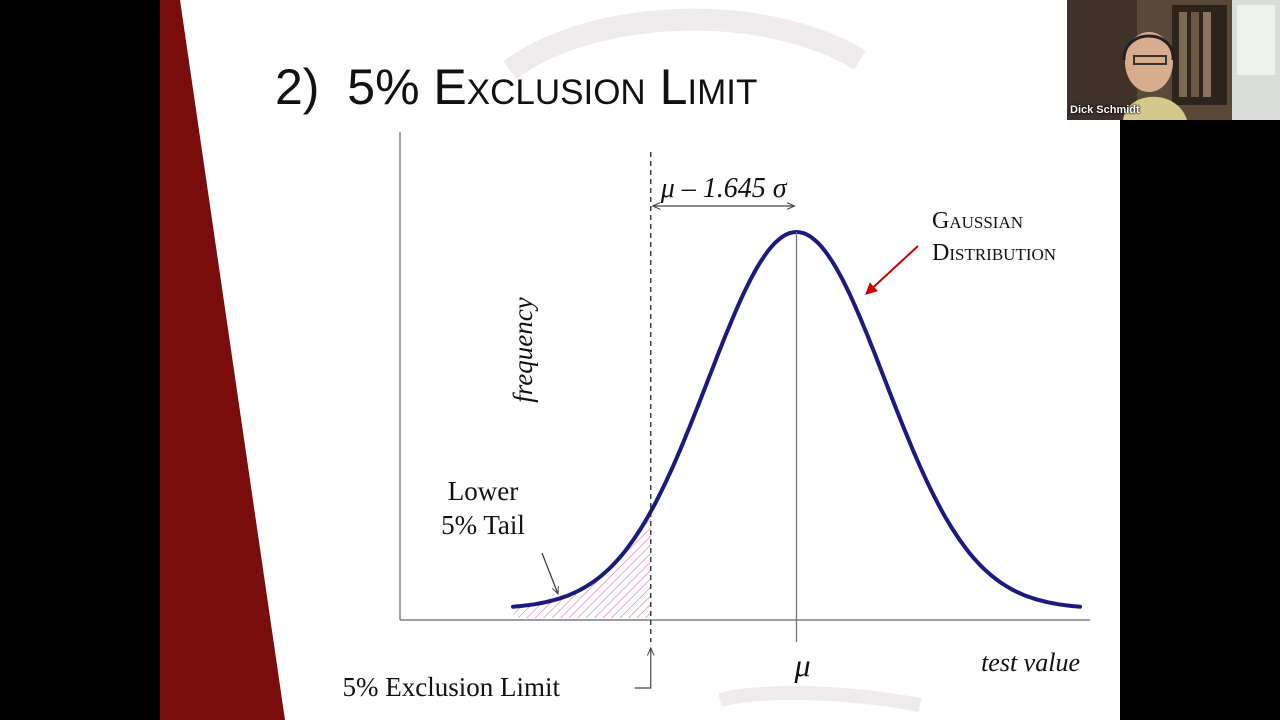 This screenshot has height=720, width=1280. Describe the element at coordinates (297, 87) in the screenshot. I see `slide-title-number: 2)` at that location.